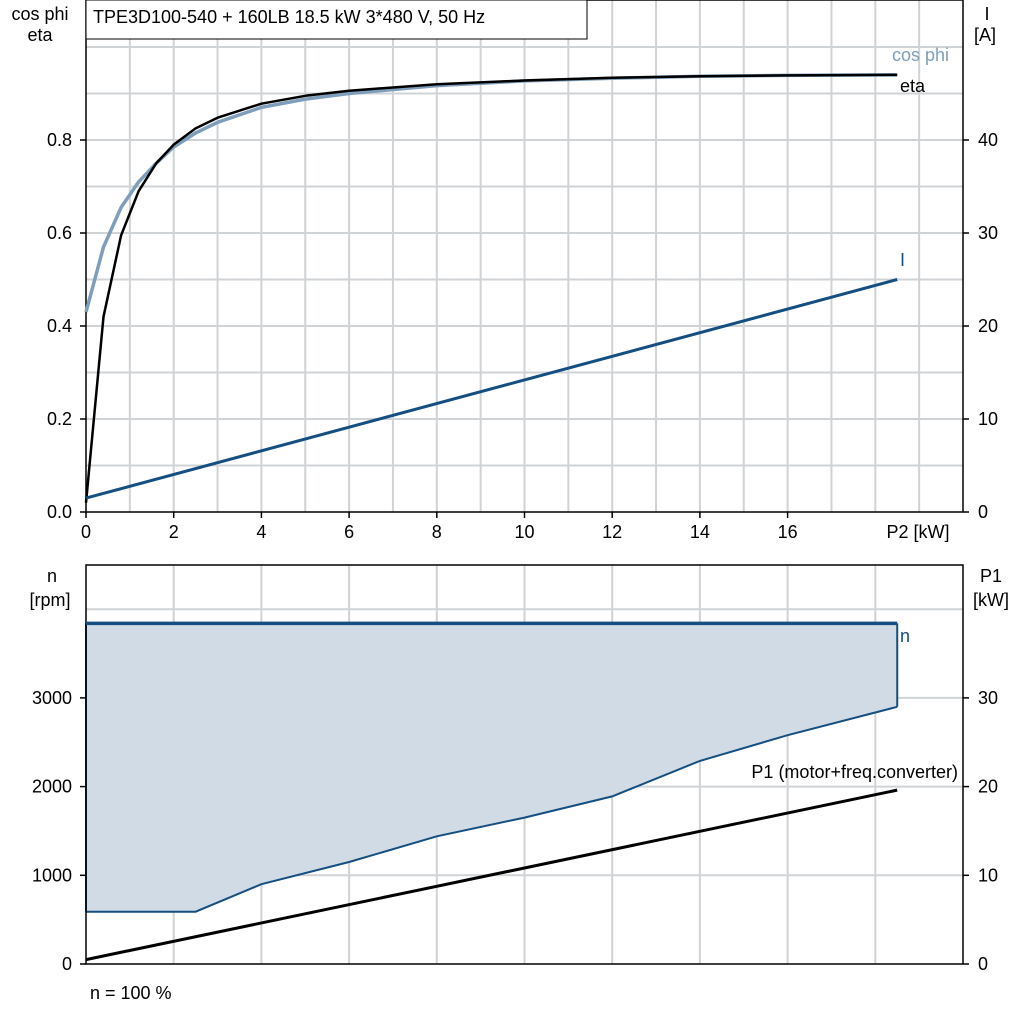  I want to click on bottom-y-right-tick-label: 30, so click(988, 698).